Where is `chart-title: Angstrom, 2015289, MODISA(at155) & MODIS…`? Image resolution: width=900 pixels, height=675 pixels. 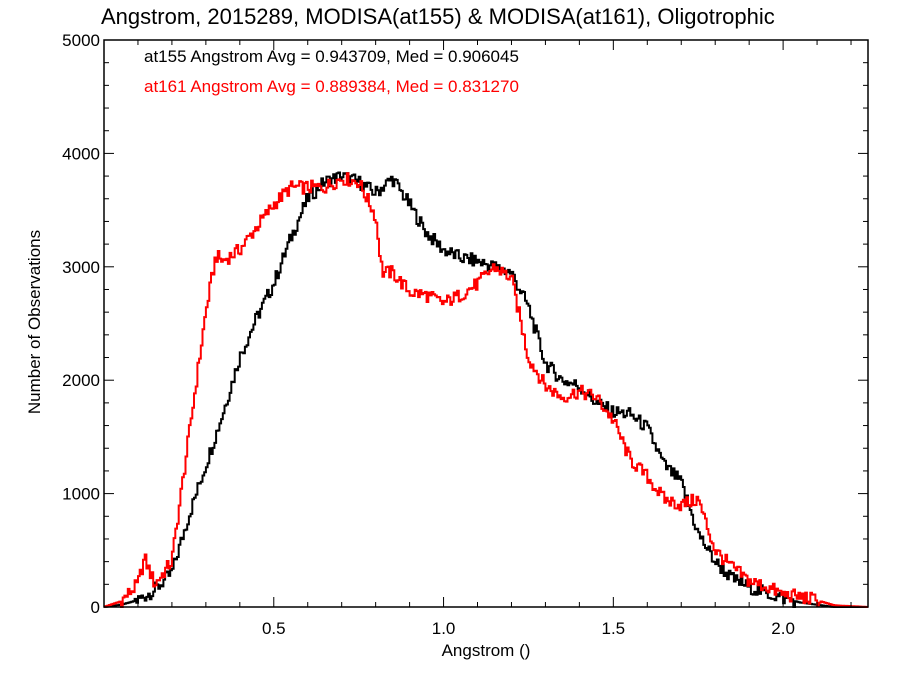 chart-title: Angstrom, 2015289, MODISA(at155) & MODIS… is located at coordinates (438, 16).